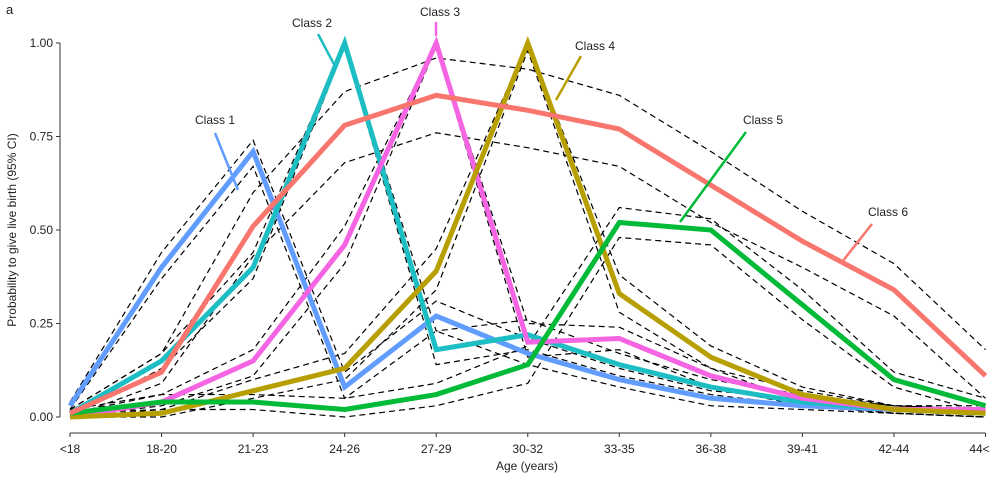 Image resolution: width=1000 pixels, height=482 pixels. What do you see at coordinates (312, 23) in the screenshot?
I see `series-label-class-2: Class 2` at bounding box center [312, 23].